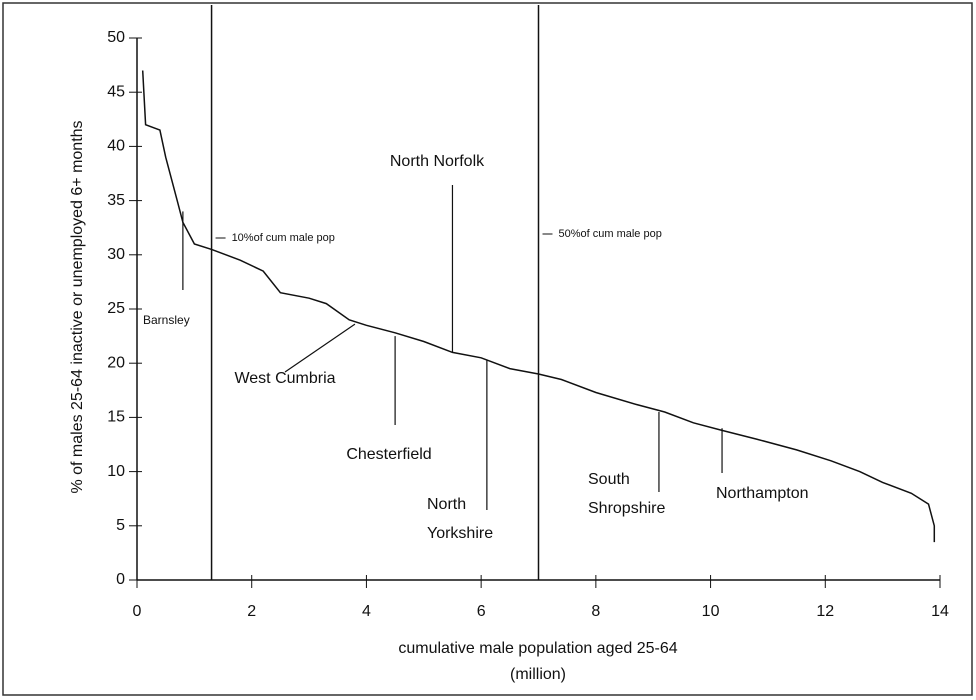 This screenshot has height=700, width=976. What do you see at coordinates (116, 308) in the screenshot?
I see `y-tick-label: 25` at bounding box center [116, 308].